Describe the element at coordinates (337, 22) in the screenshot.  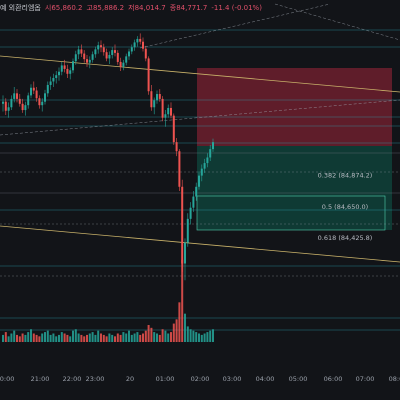
I see `dashed-trend-c` at that location.